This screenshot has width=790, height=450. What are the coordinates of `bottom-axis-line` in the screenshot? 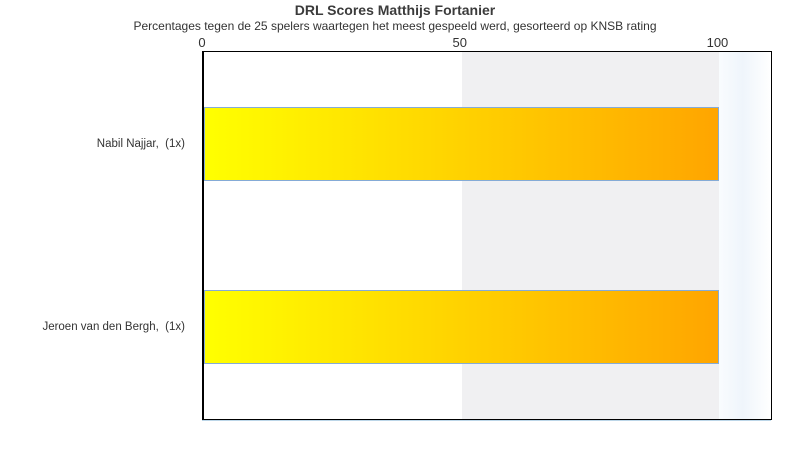 It's located at (486, 420).